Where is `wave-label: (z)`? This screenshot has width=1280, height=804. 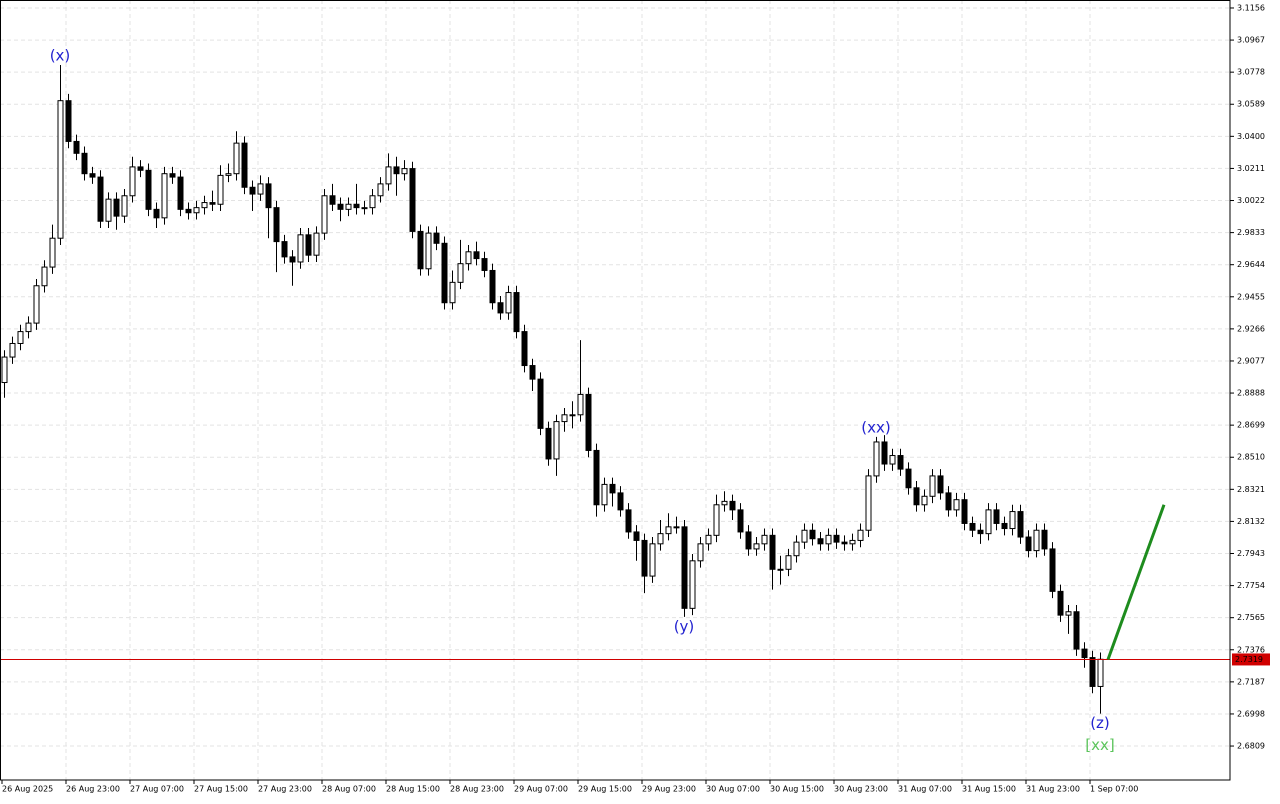 wave-label: (z) is located at coordinates (1100, 723).